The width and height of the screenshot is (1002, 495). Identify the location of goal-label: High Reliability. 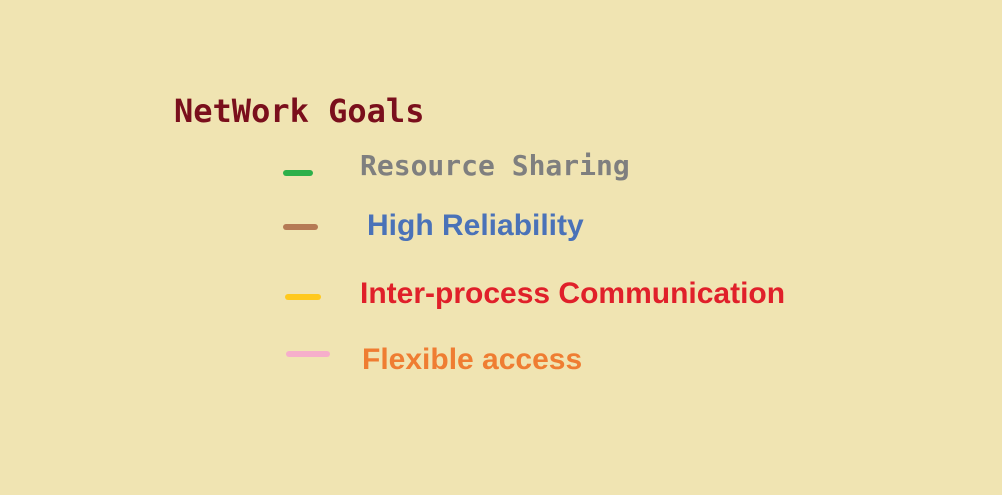
(475, 225).